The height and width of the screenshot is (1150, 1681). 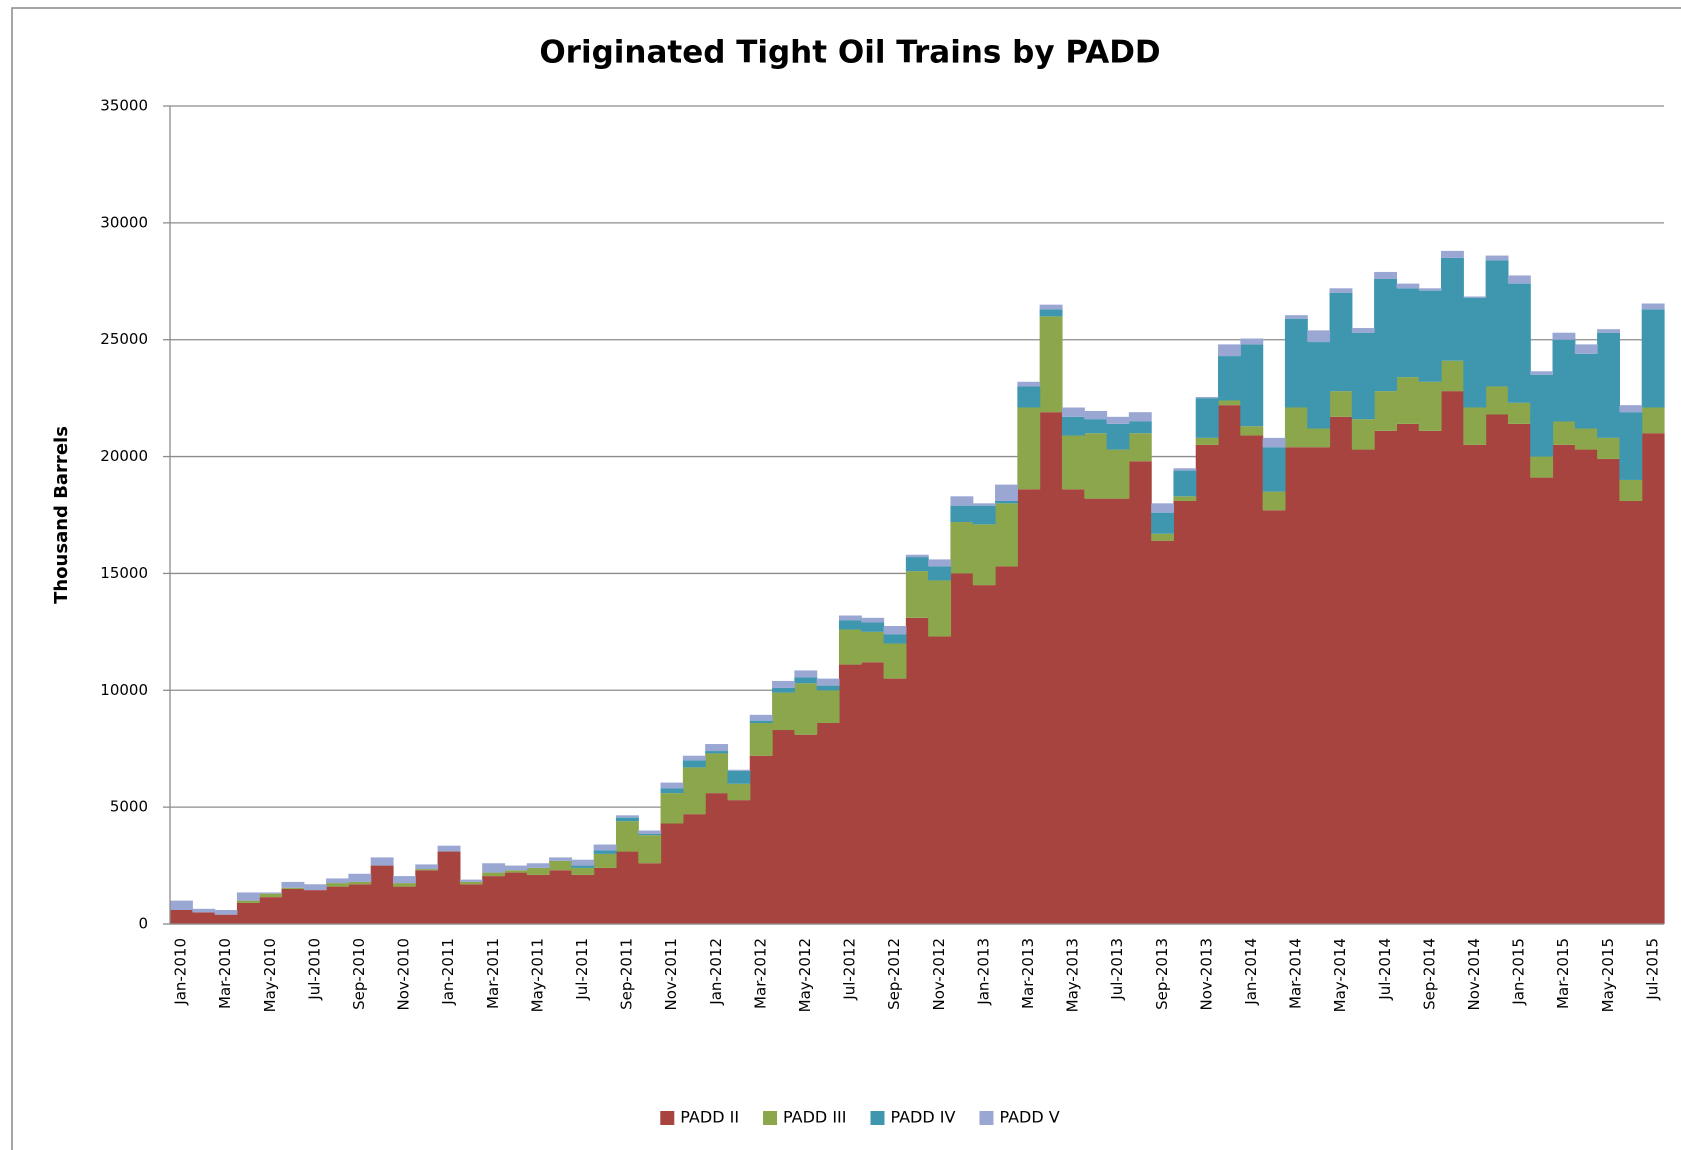 I want to click on x-tick-label: Jul-2013, so click(x=1117, y=969).